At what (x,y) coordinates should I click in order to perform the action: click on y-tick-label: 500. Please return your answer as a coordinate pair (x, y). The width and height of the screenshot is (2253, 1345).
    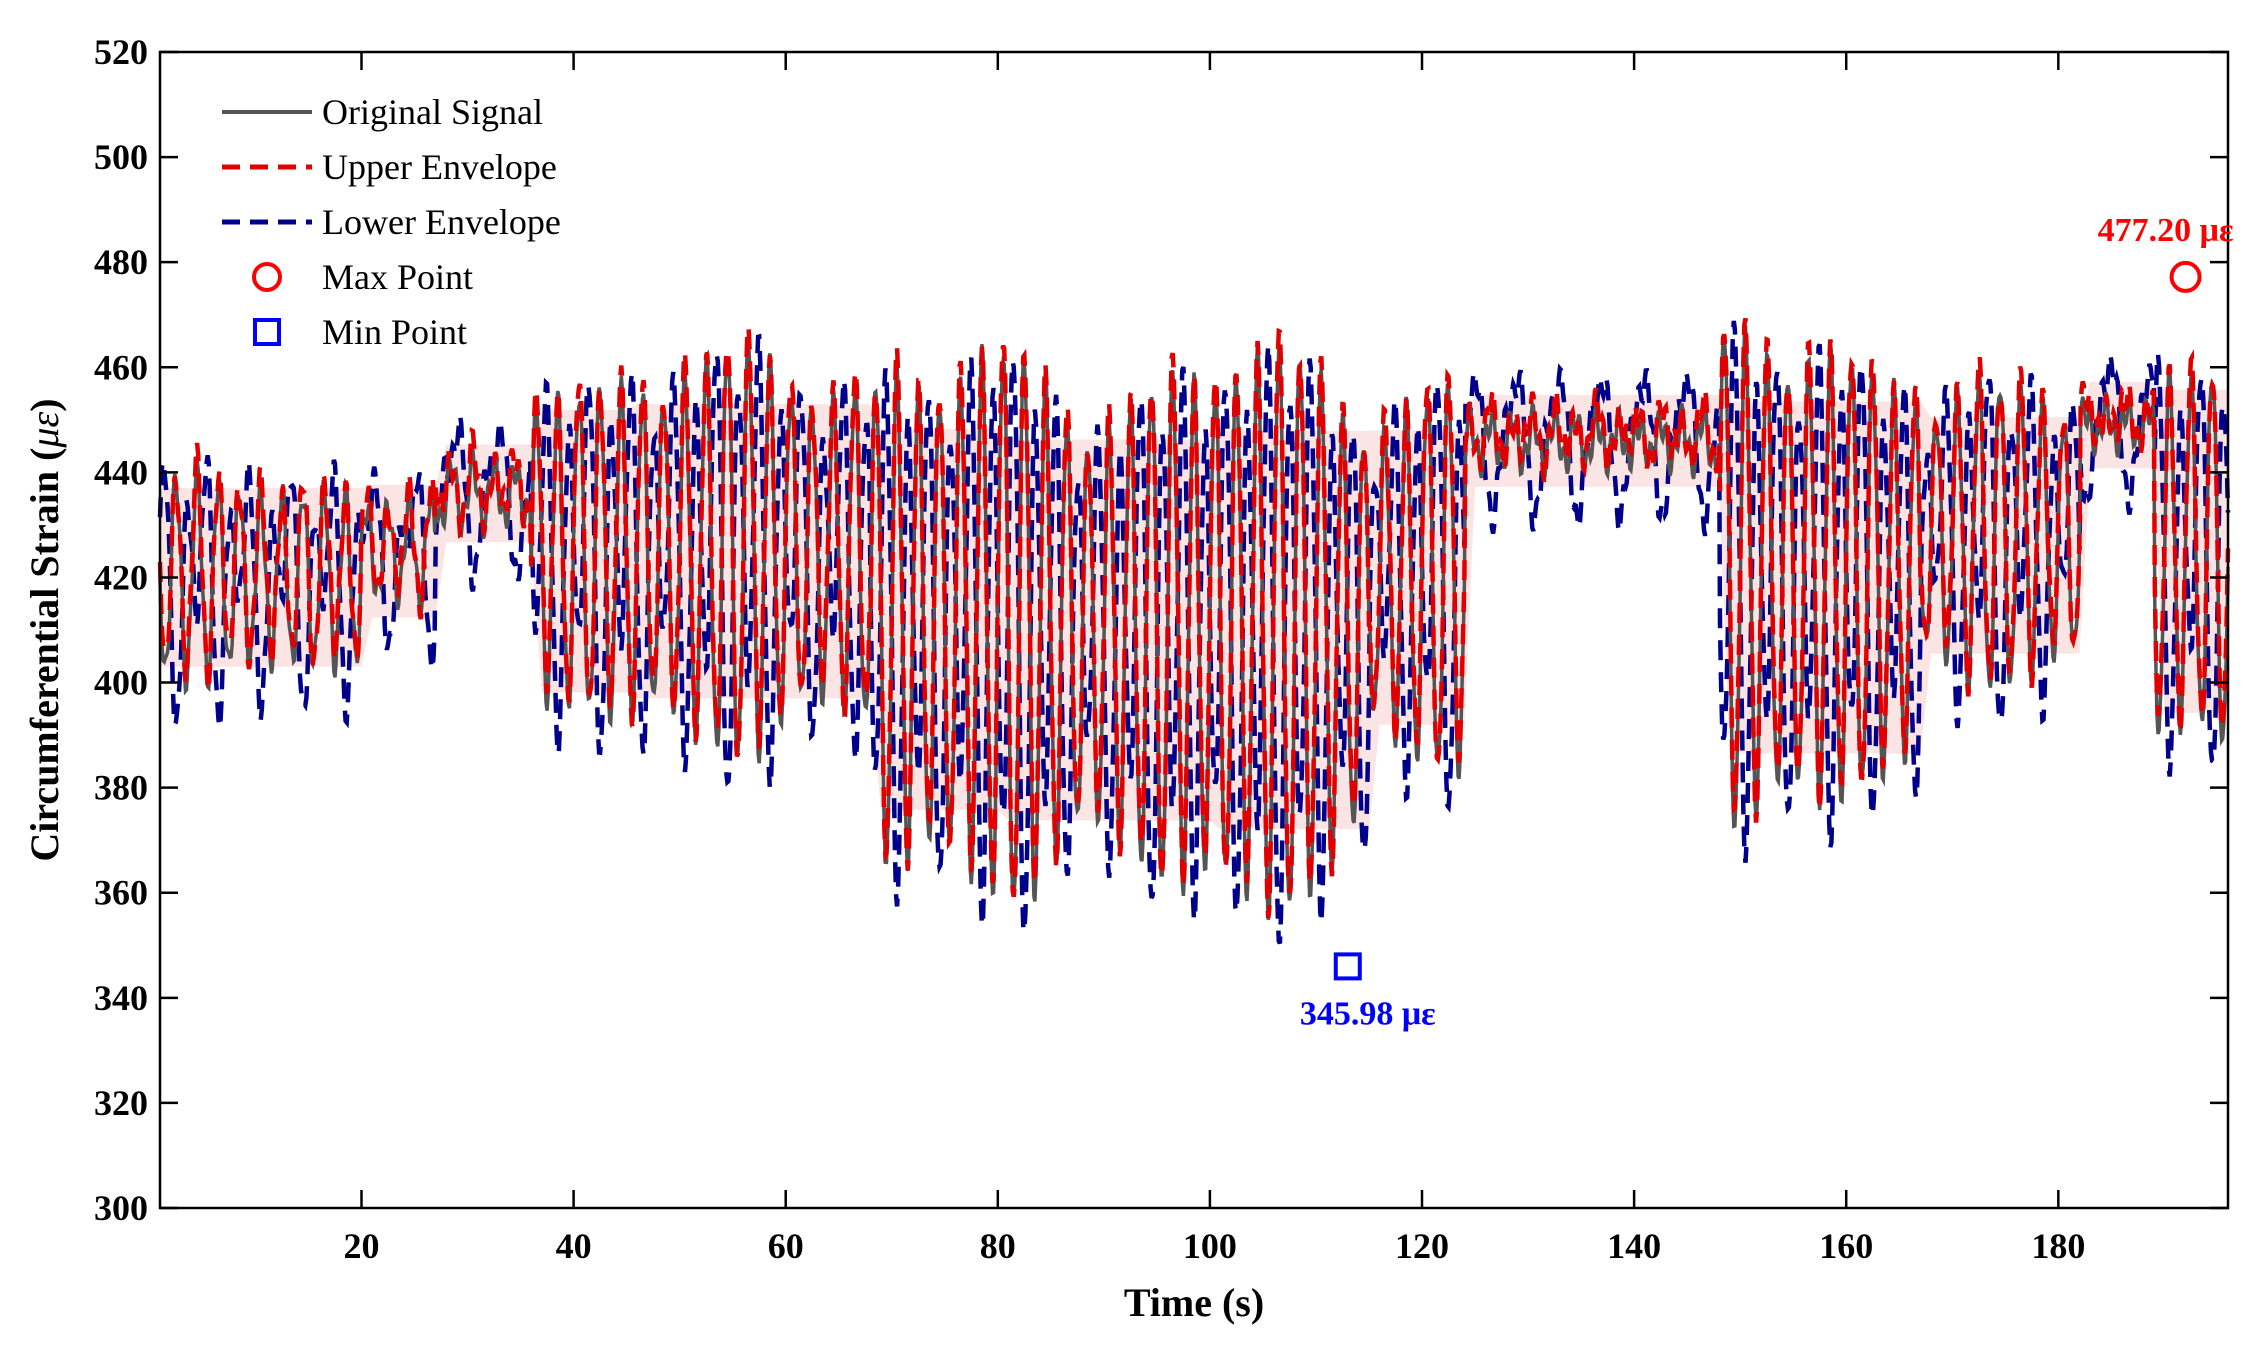
    Looking at the image, I should click on (121, 157).